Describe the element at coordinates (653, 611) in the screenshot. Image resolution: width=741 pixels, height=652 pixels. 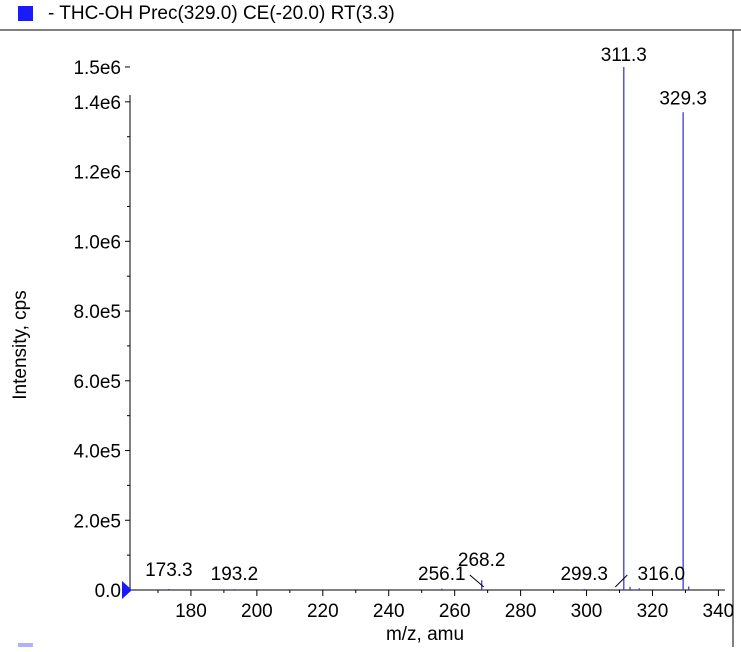
I see `x-tick-label: 320` at that location.